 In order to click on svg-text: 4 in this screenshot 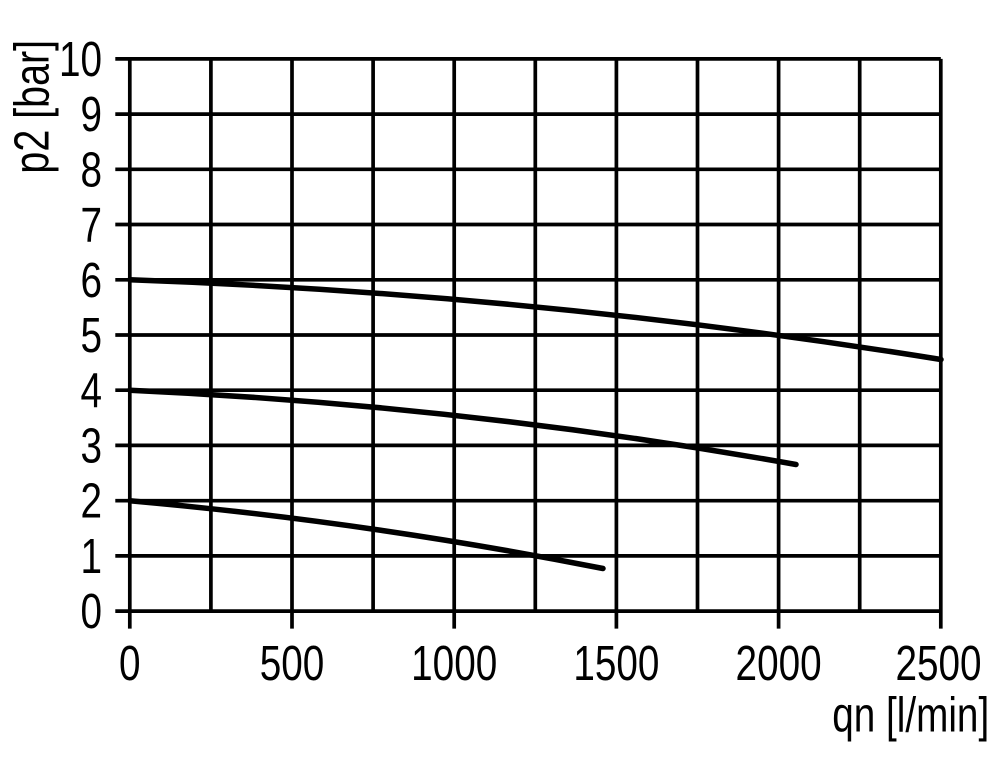, I will do `click(91, 391)`.